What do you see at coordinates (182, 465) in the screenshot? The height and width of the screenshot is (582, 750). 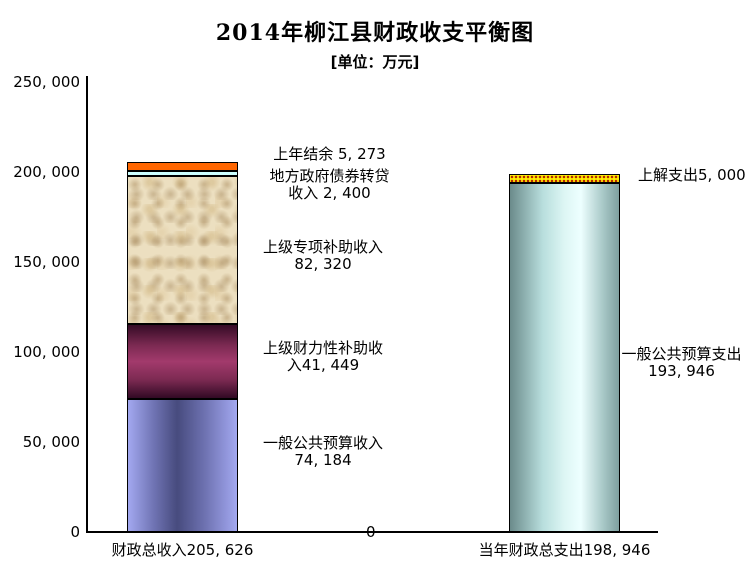 I see `segment-general-public-budget-revenue` at bounding box center [182, 465].